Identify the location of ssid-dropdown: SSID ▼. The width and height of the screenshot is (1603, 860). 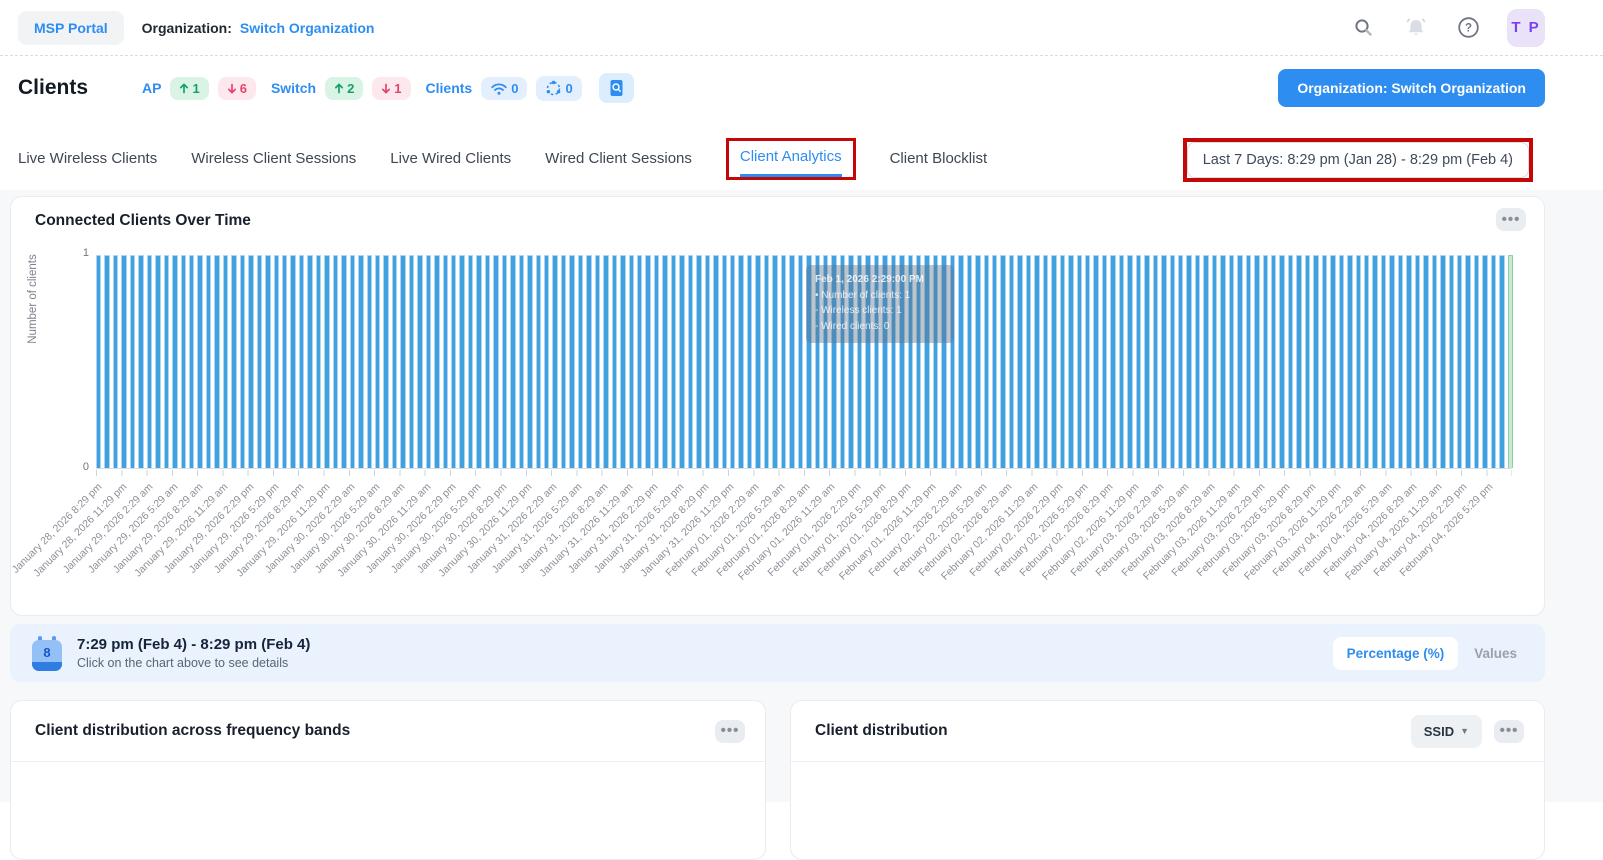
(1446, 731).